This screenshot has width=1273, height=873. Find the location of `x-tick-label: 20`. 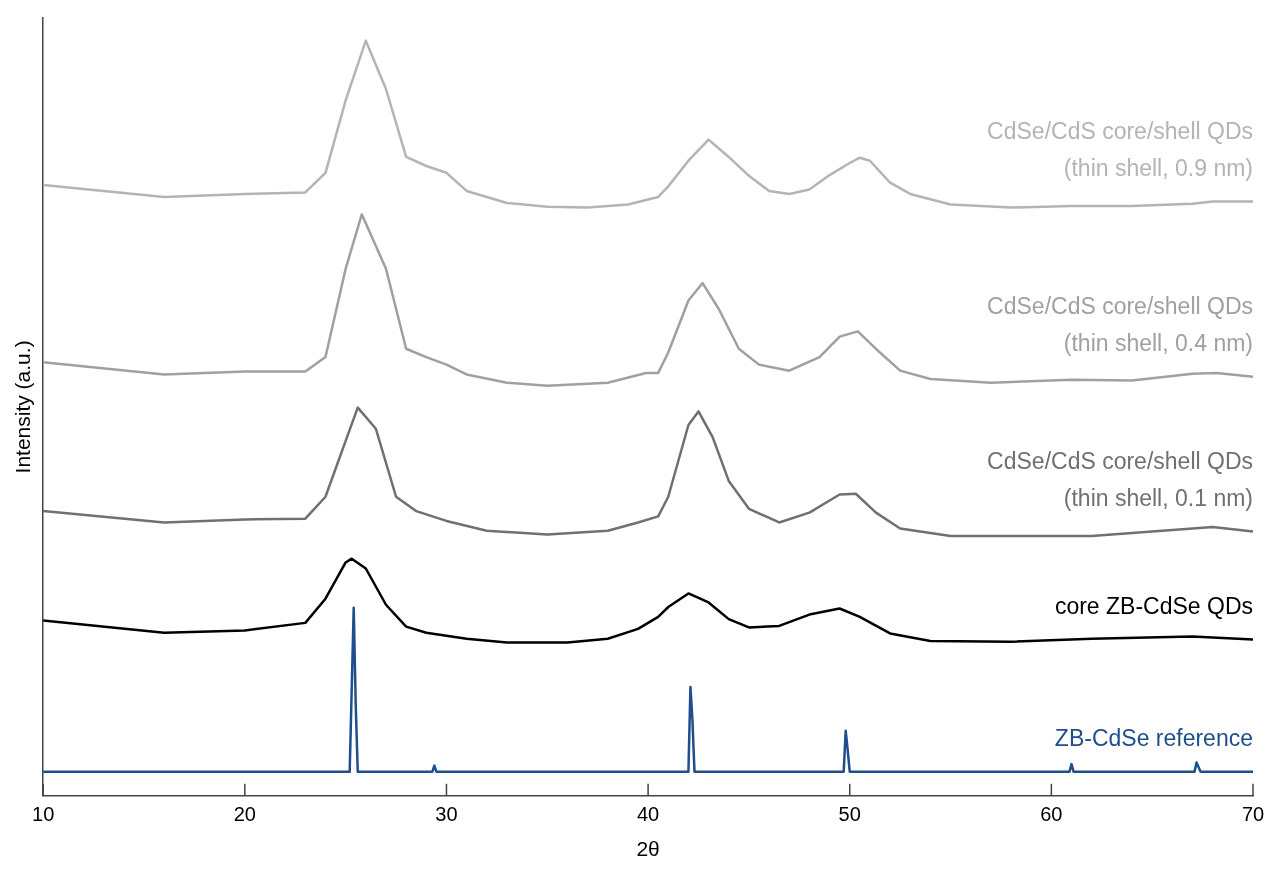

x-tick-label: 20 is located at coordinates (244, 814).